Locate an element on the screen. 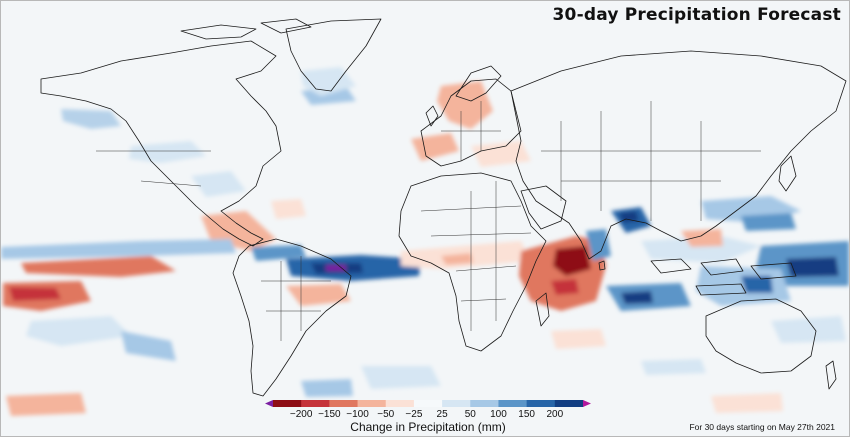 This screenshot has width=850, height=437. colorbar-tick-label: −100 is located at coordinates (357, 414).